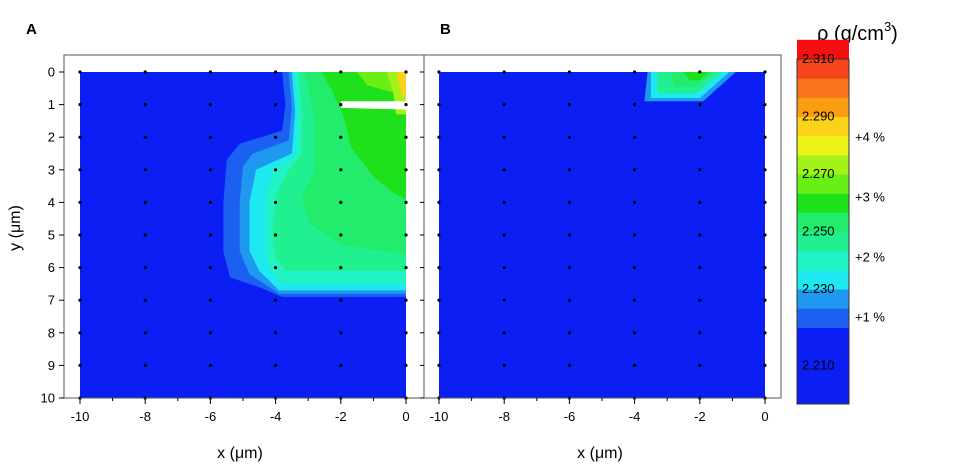 This screenshot has width=957, height=469. I want to click on panel-b-x-tick-label: -6, so click(570, 416).